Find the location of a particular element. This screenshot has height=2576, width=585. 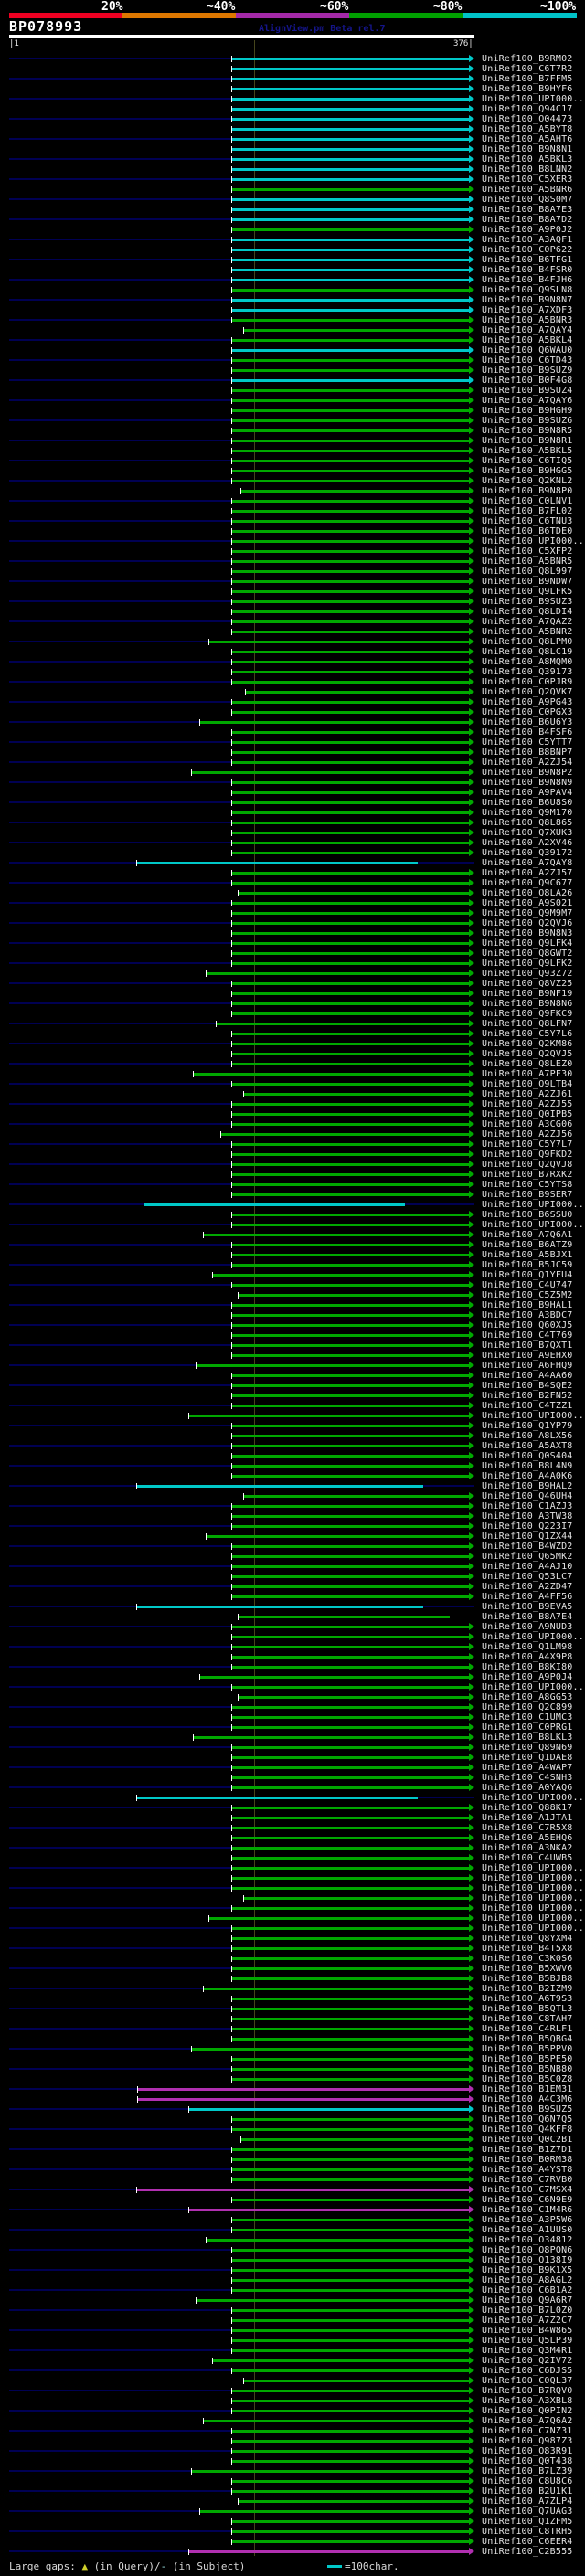

hit-label: UniRef100_B9SUZ3 is located at coordinates (528, 602).